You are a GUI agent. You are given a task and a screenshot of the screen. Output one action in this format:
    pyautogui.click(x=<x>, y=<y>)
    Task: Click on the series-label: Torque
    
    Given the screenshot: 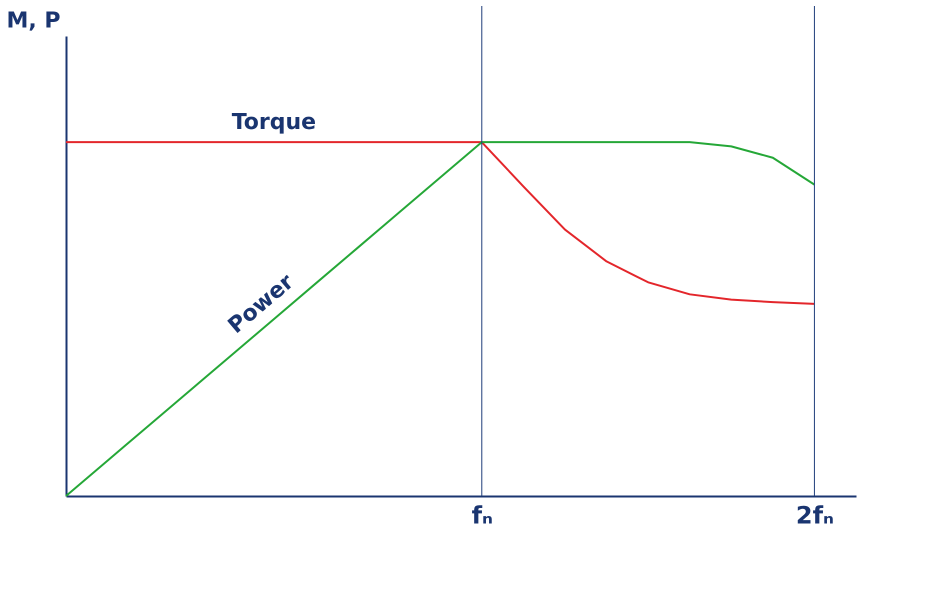 What is the action you would take?
    pyautogui.click(x=274, y=123)
    